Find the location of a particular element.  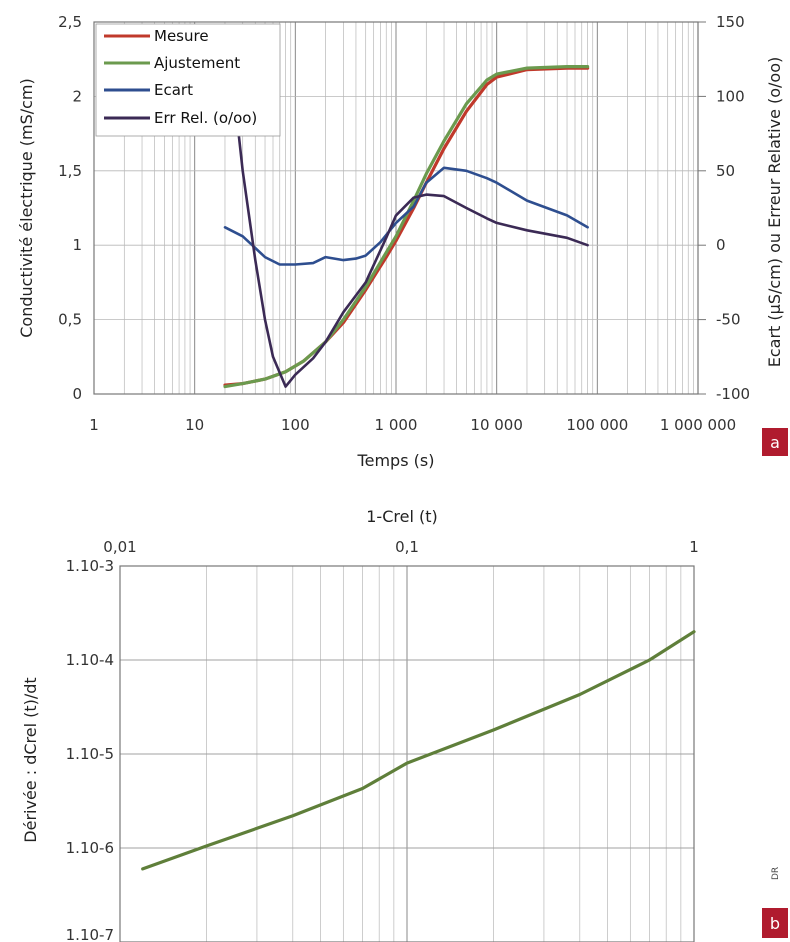

credit-text: DR is located at coordinates (776, 873).